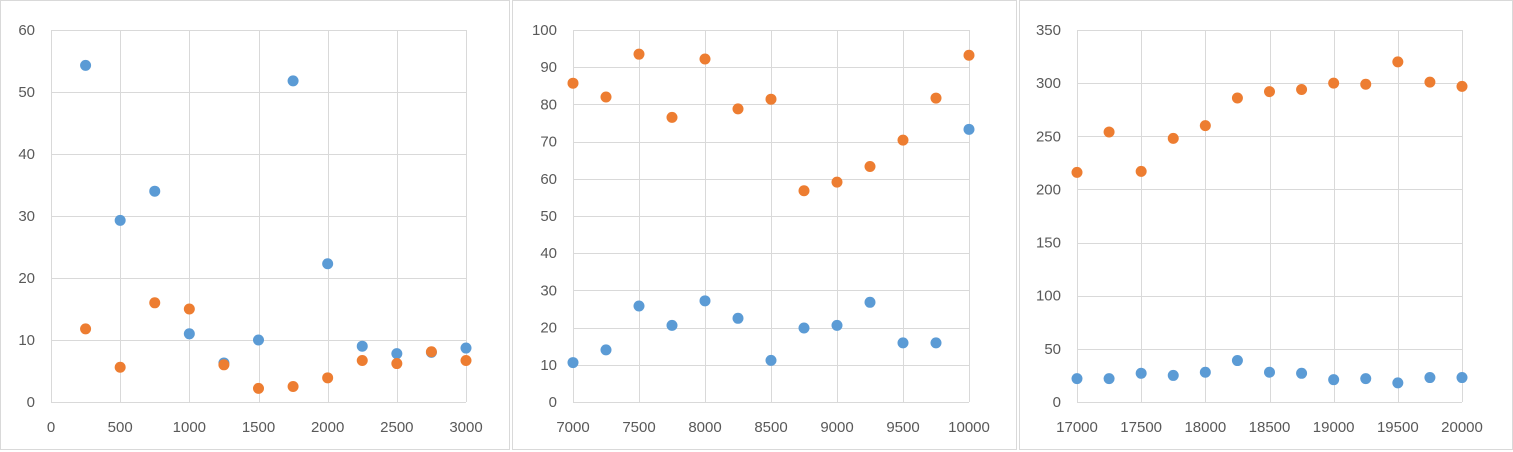 The image size is (1513, 452). What do you see at coordinates (26, 216) in the screenshot?
I see `y-tick-label: 30` at bounding box center [26, 216].